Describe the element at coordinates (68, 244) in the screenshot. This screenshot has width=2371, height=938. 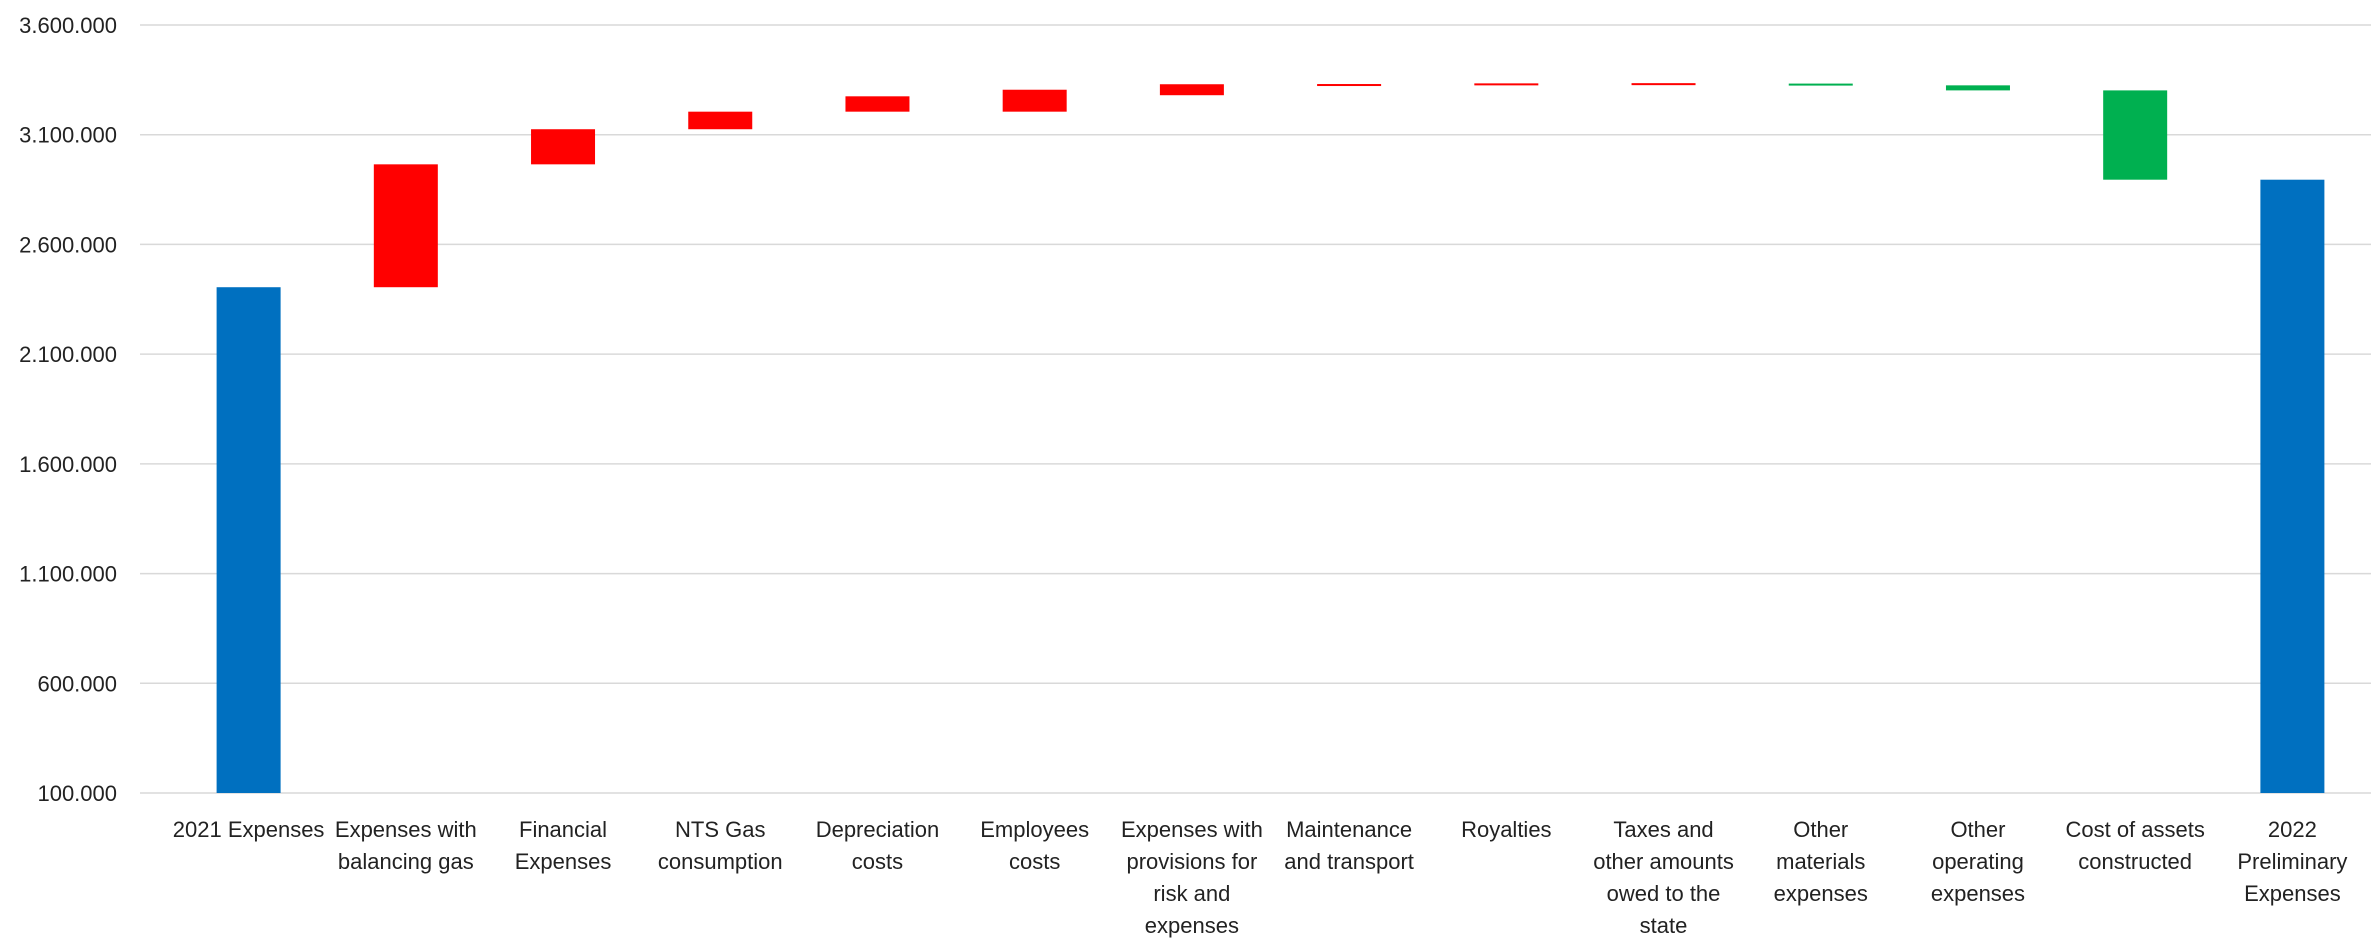
I see `y-tick-label: 2.600.000` at that location.